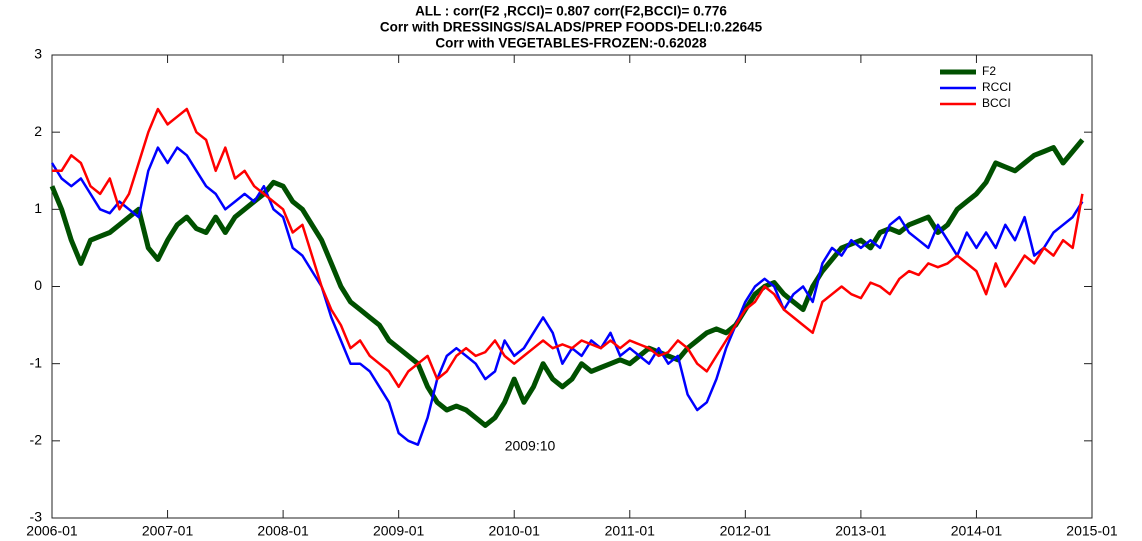  Describe the element at coordinates (989, 71) in the screenshot. I see `legend-label: F2` at that location.